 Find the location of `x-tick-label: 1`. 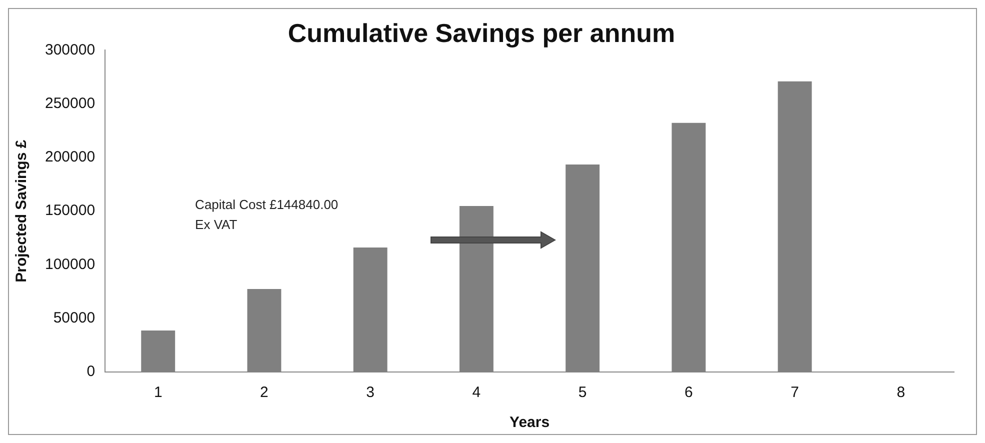

x-tick-label: 1 is located at coordinates (158, 393).